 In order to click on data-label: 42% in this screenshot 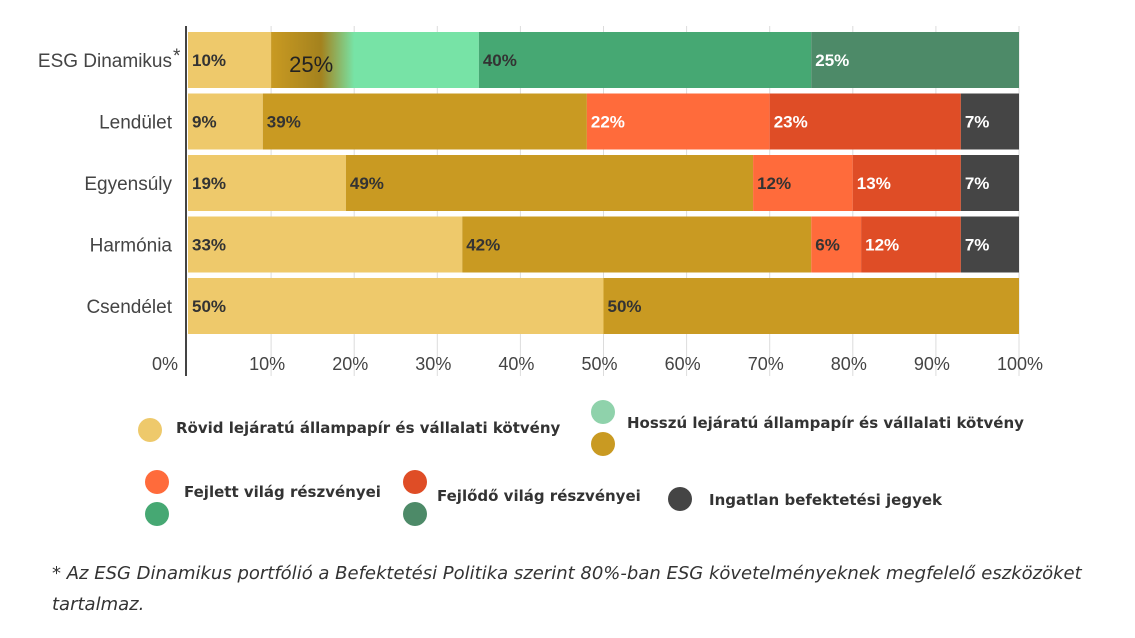, I will do `click(483, 245)`.